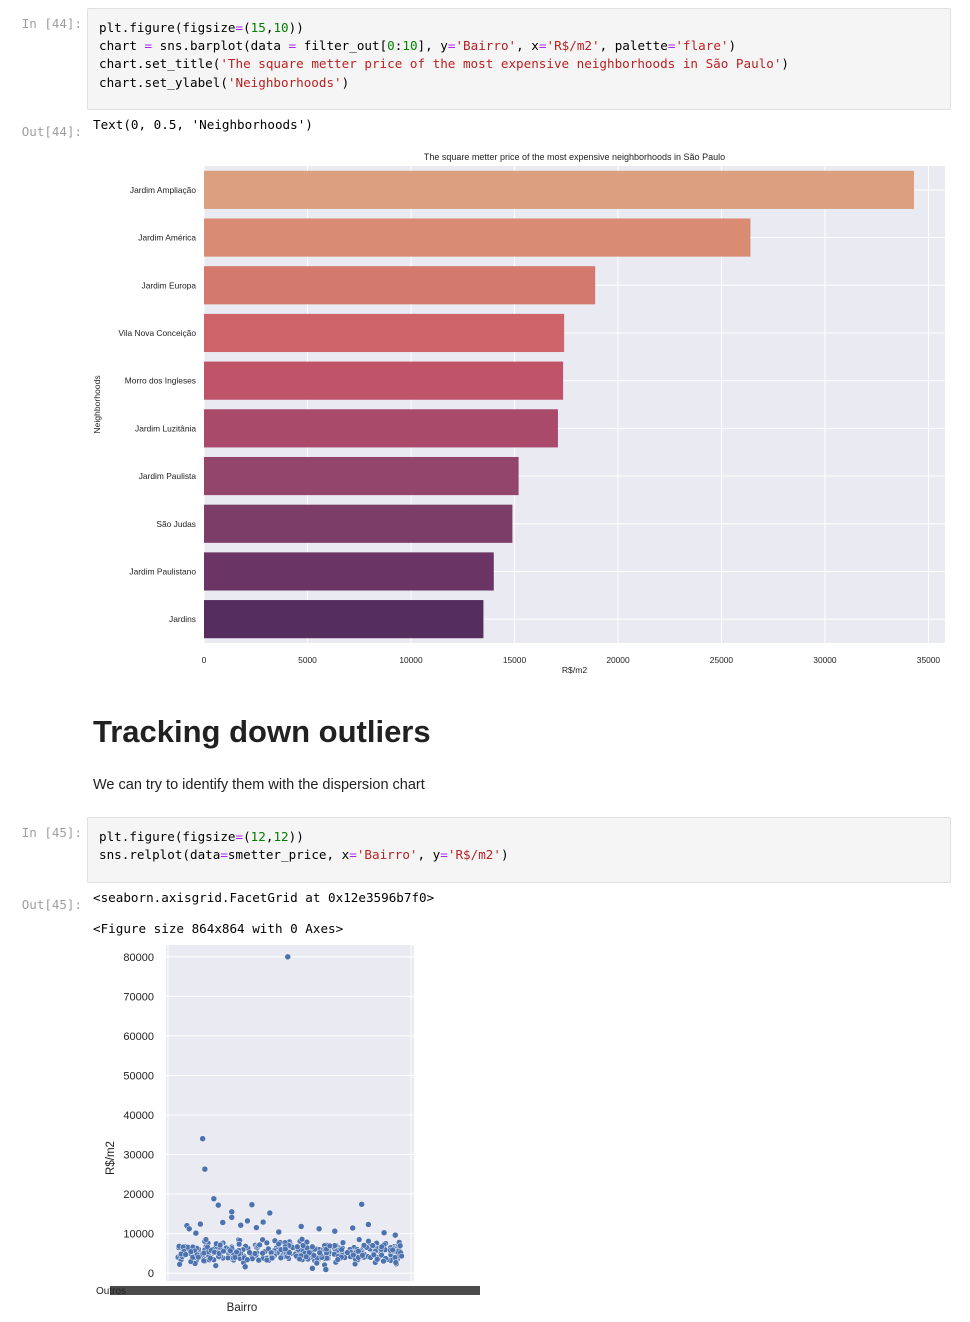 The height and width of the screenshot is (1322, 970). I want to click on y-tick-label: 80000, so click(138, 958).